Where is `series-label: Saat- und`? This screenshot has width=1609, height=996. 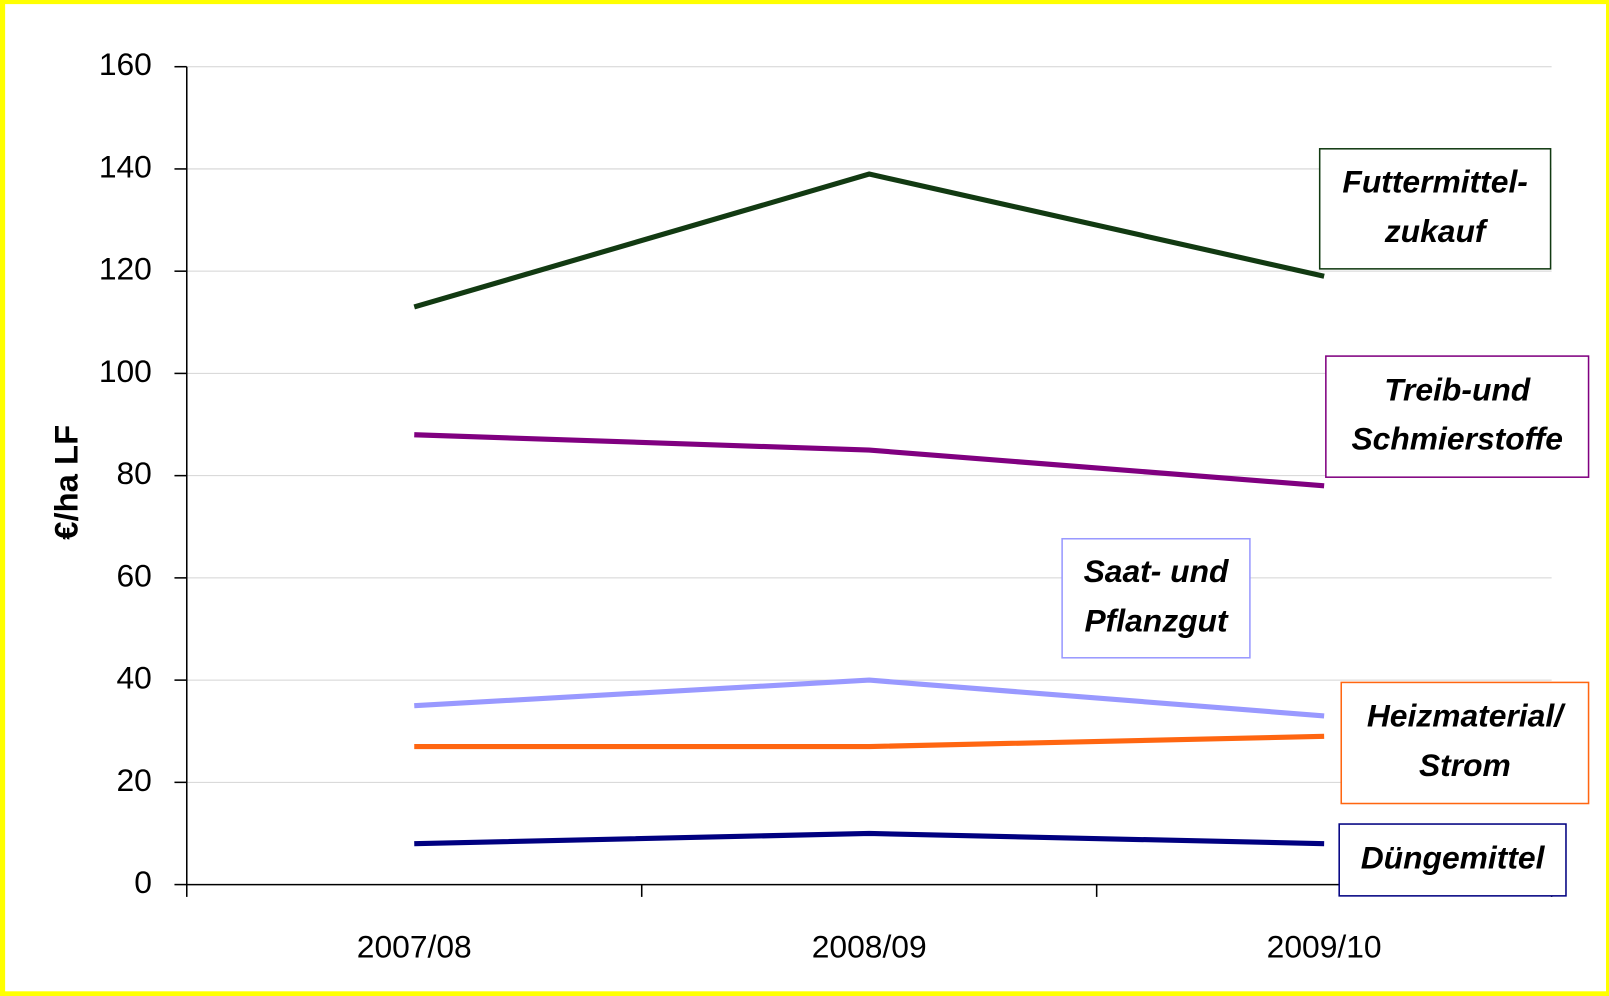
series-label: Saat- und is located at coordinates (1156, 571).